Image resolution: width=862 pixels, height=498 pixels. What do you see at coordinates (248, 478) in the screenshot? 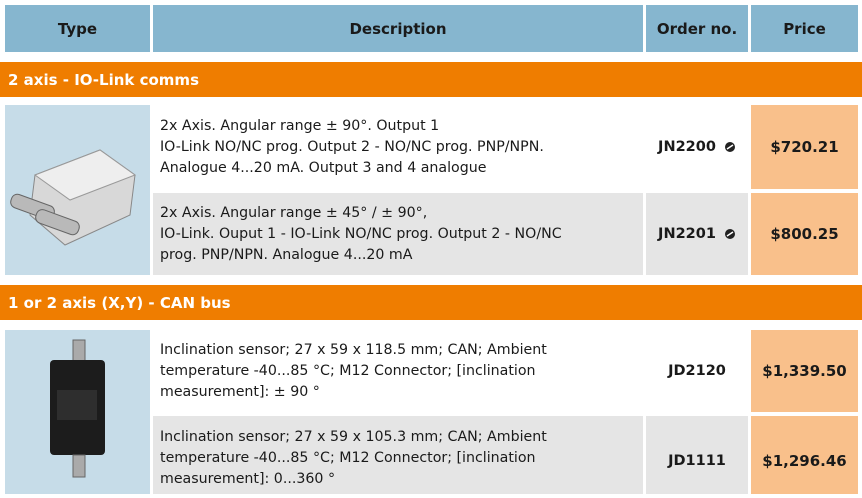
I see `description-line: measurement]: 0...360 °` at bounding box center [248, 478].